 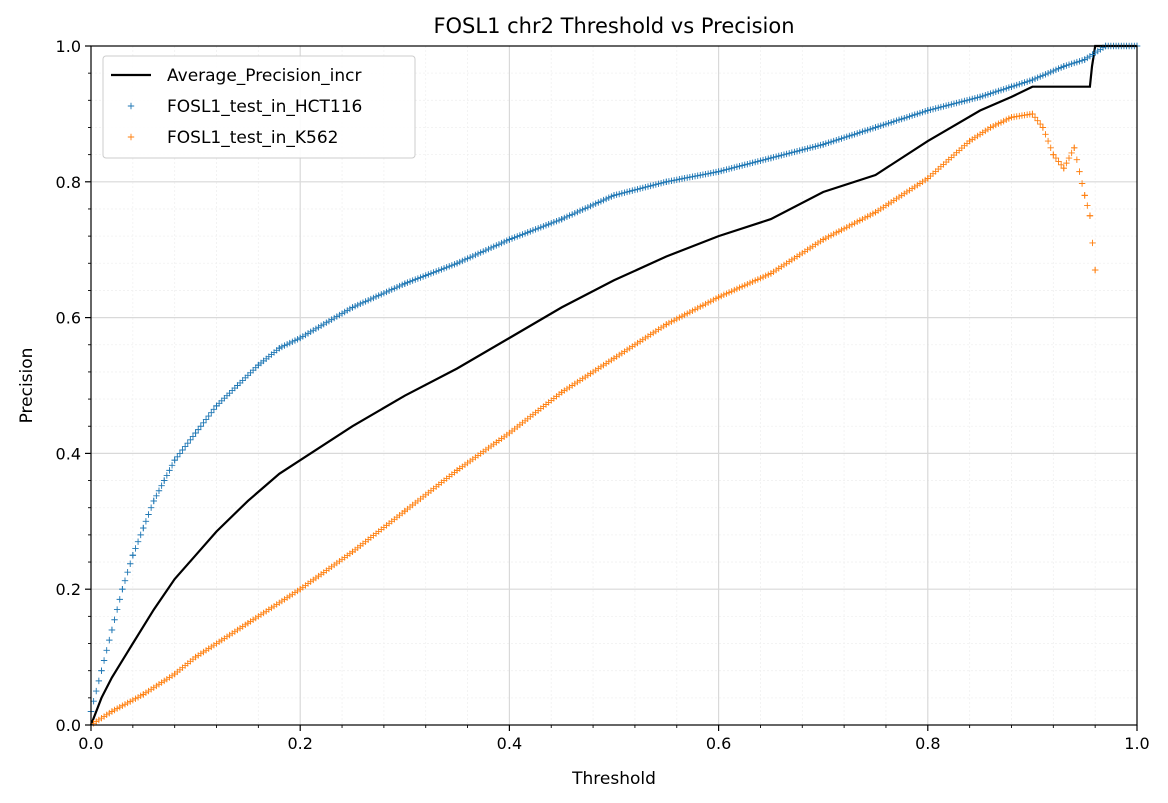 What do you see at coordinates (90, 743) in the screenshot?
I see `x-tick-label: 0.0` at bounding box center [90, 743].